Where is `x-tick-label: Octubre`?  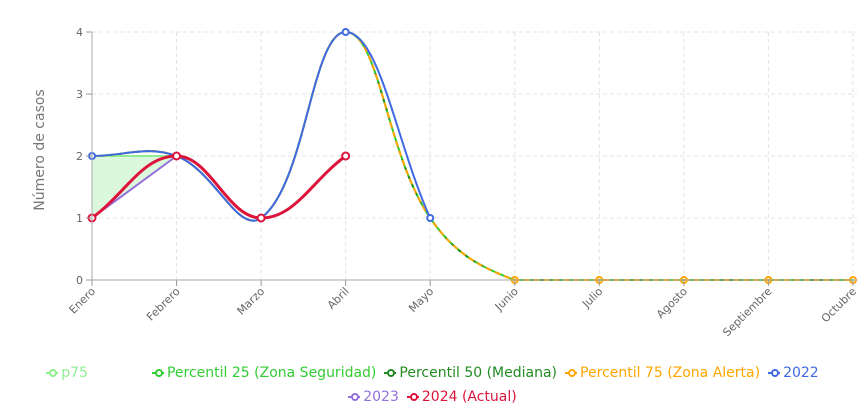 x-tick-label: Octubre is located at coordinates (839, 305).